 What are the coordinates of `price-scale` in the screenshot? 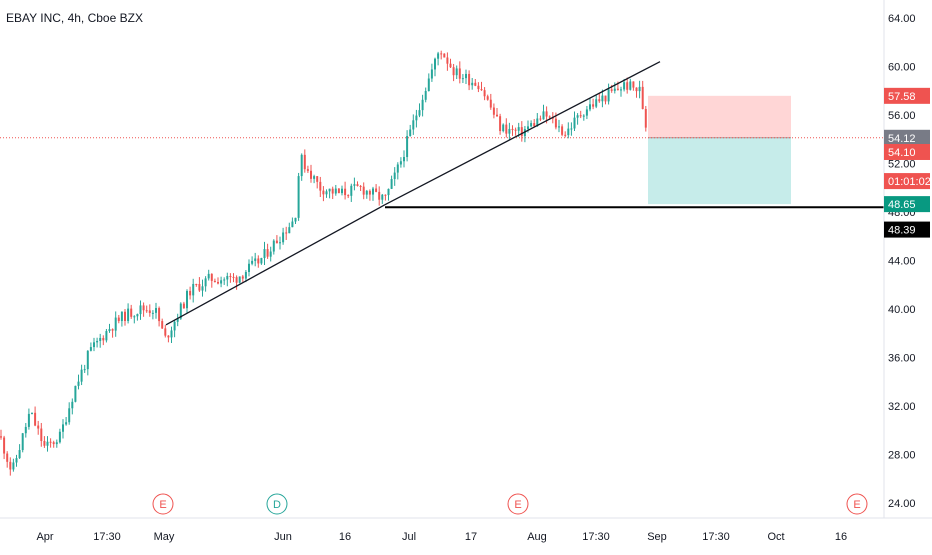 It's located at (908, 275).